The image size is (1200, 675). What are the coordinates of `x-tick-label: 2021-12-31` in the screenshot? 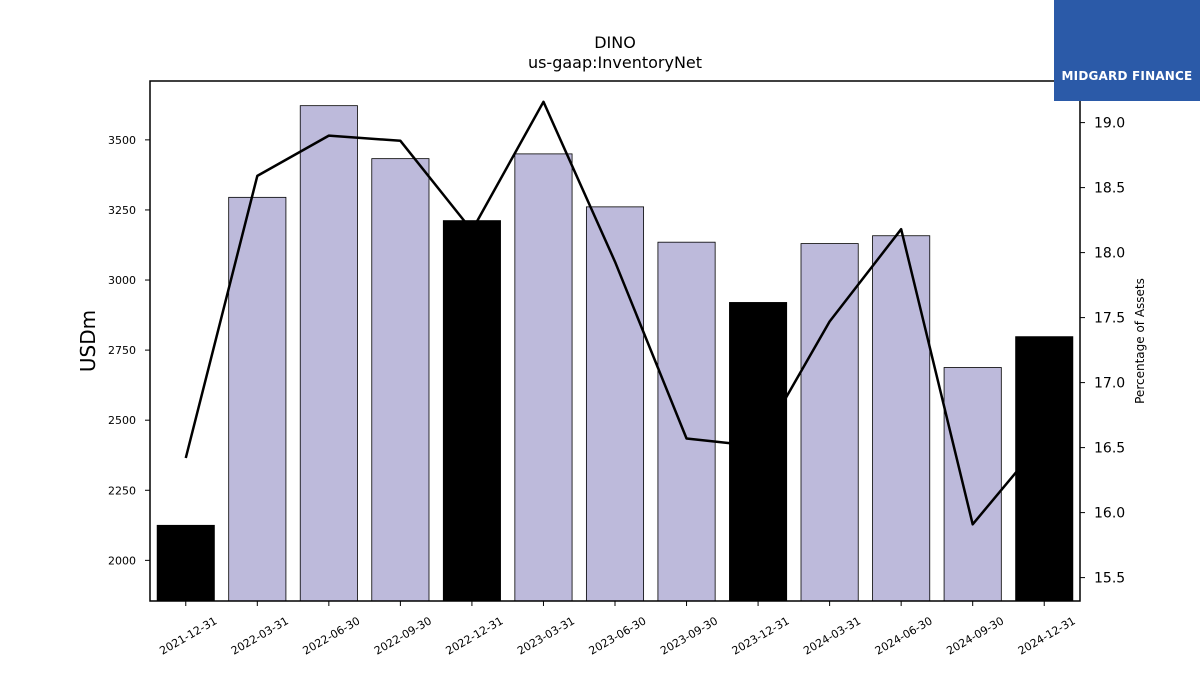 It's located at (188, 635).